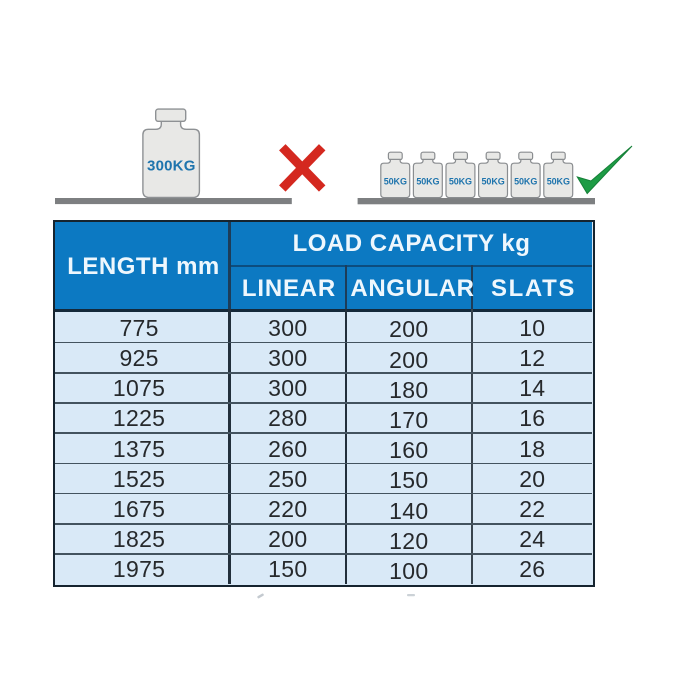  What do you see at coordinates (171, 166) in the screenshot?
I see `svg-text: 300KG` at bounding box center [171, 166].